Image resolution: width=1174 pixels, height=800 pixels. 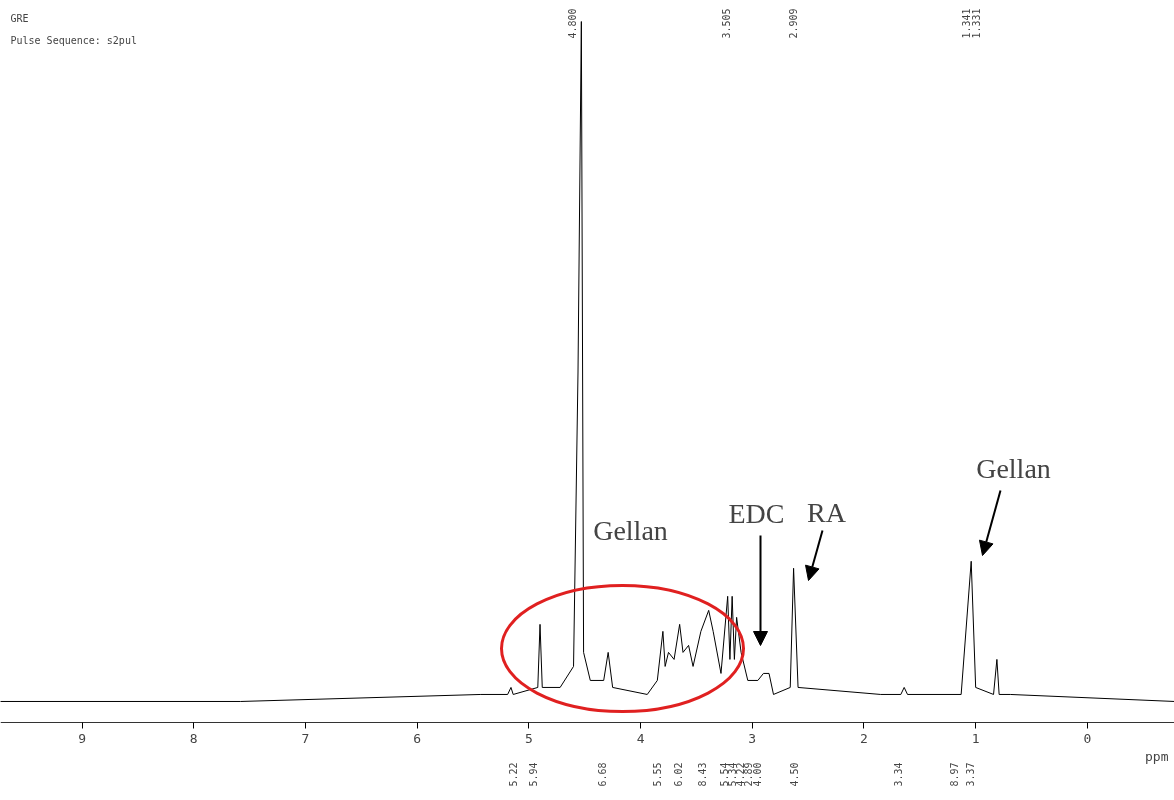 What do you see at coordinates (602, 774) in the screenshot?
I see `text: 6.68` at bounding box center [602, 774].